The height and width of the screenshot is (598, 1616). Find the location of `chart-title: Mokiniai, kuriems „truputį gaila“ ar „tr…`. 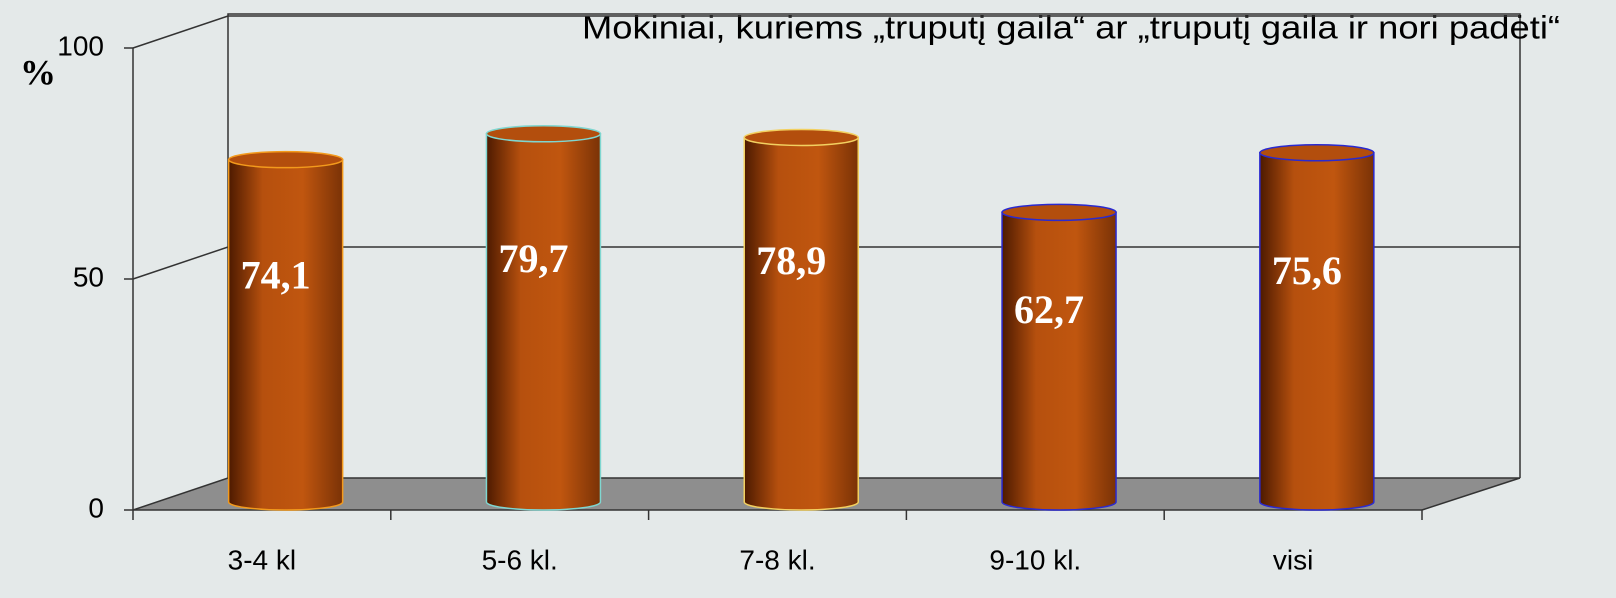

chart-title: Mokiniai, kuriems „truputį gaila“ ar „tr… is located at coordinates (1071, 27).